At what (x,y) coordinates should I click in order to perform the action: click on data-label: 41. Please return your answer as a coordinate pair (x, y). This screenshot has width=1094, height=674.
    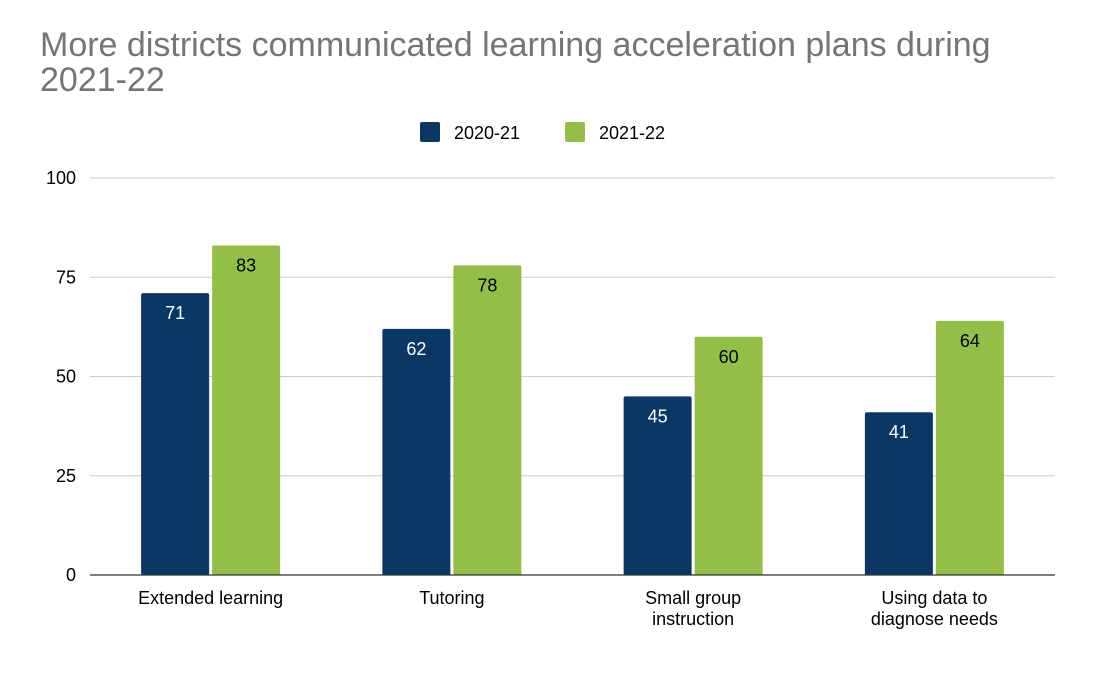
    Looking at the image, I should click on (899, 432).